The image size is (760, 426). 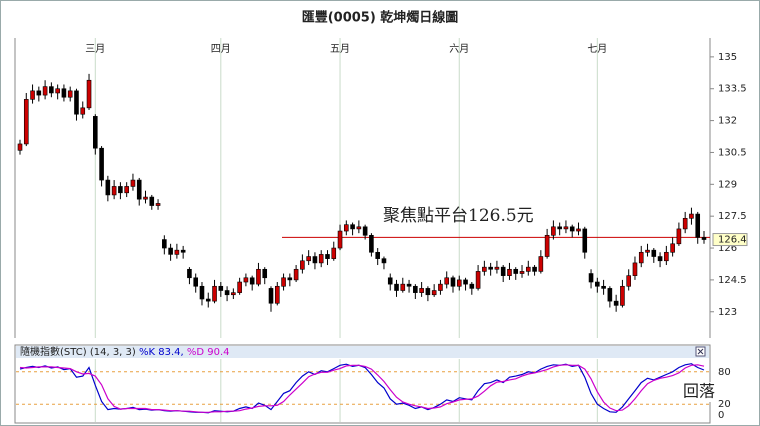 What do you see at coordinates (362, 388) in the screenshot?
I see `indicator-line` at bounding box center [362, 388].